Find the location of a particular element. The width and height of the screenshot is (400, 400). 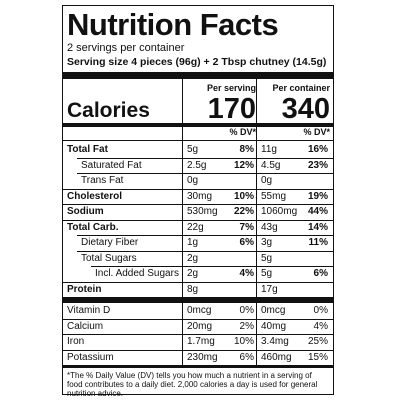

daily-value: 14% is located at coordinates (317, 227).